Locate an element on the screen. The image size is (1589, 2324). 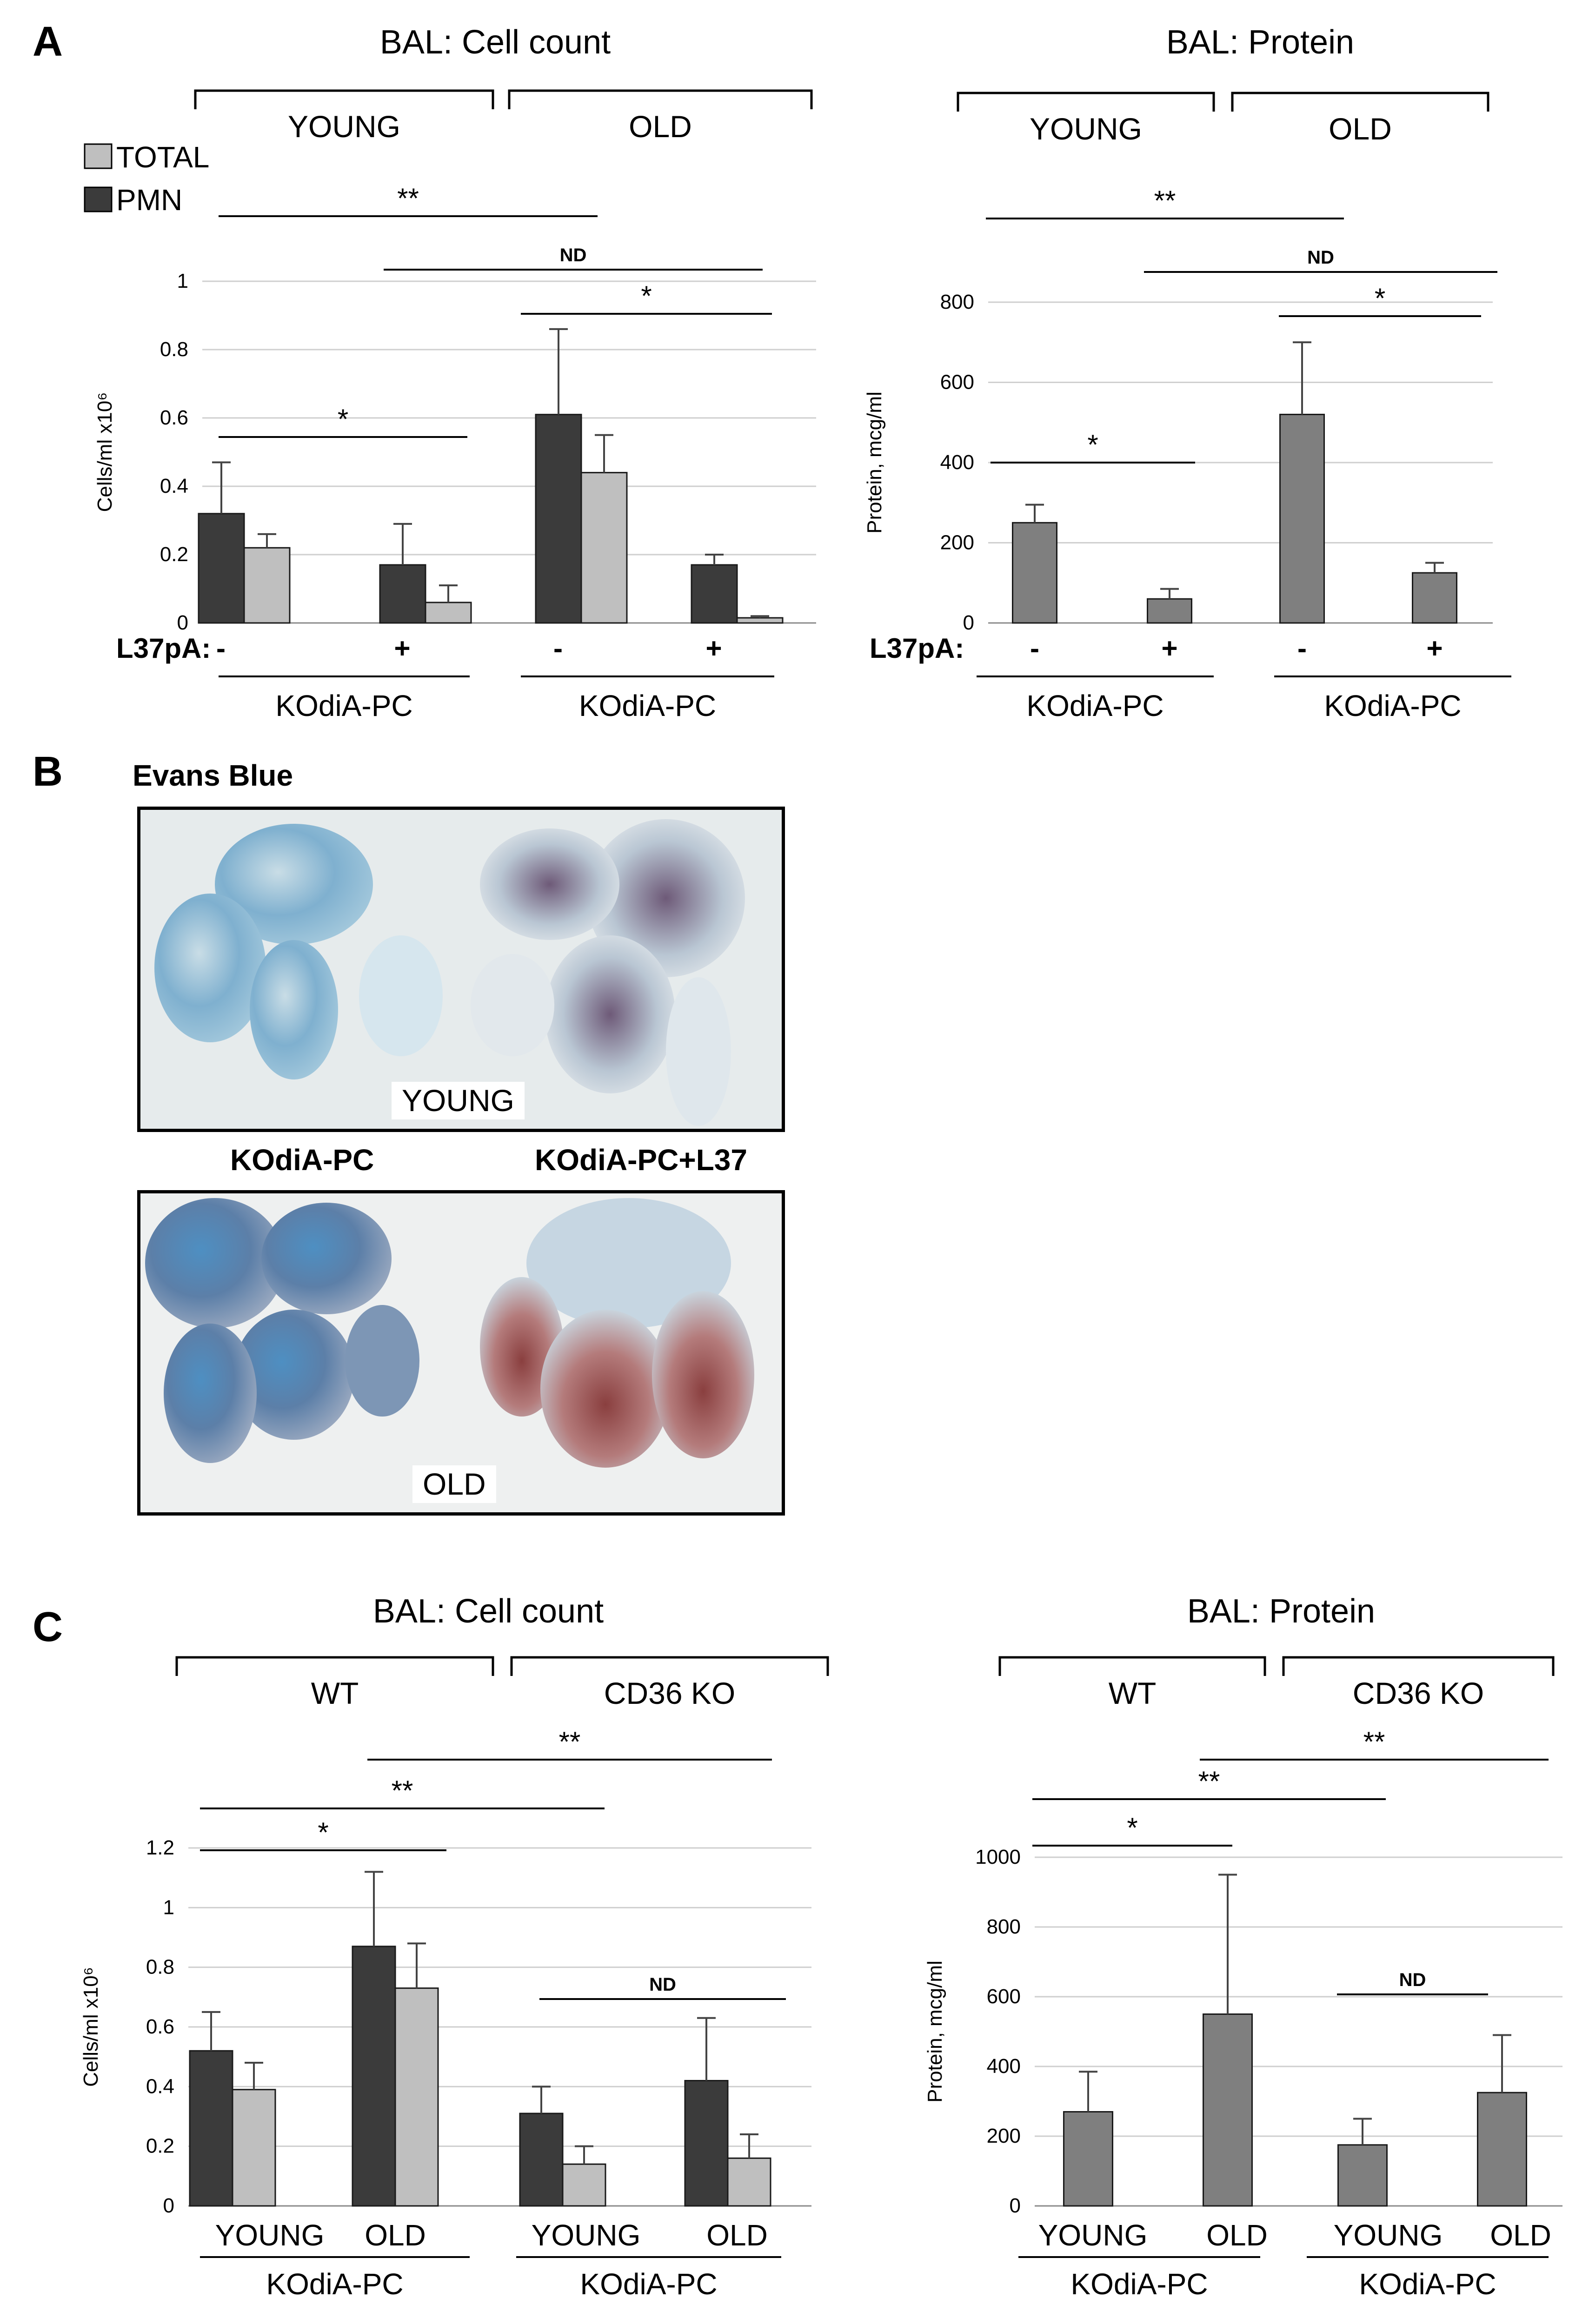
y-tick-label: 0.8 is located at coordinates (160, 1967).